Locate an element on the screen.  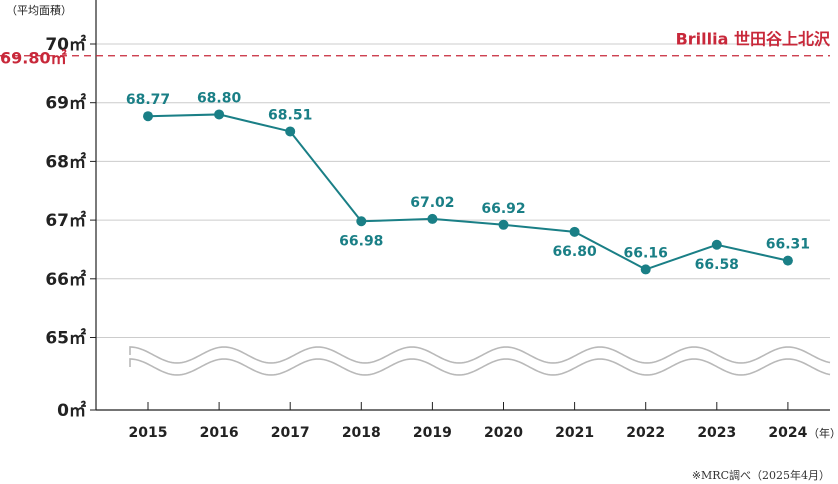
x-tick-label: 2015 is located at coordinates (148, 433).